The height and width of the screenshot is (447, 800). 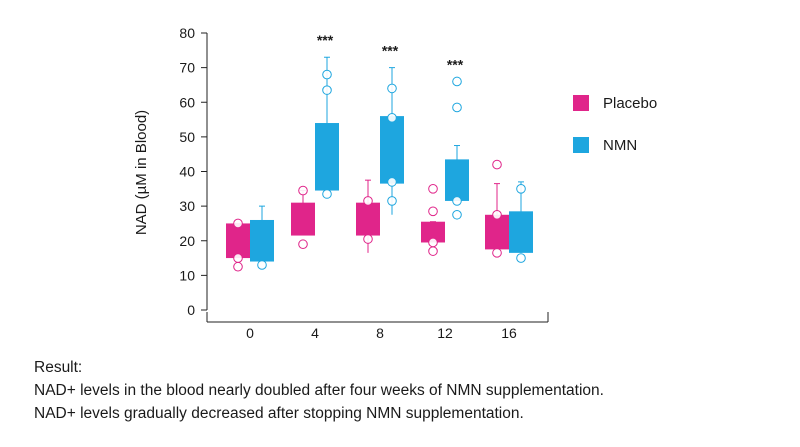 I want to click on y-tick-label: 60, so click(x=187, y=102).